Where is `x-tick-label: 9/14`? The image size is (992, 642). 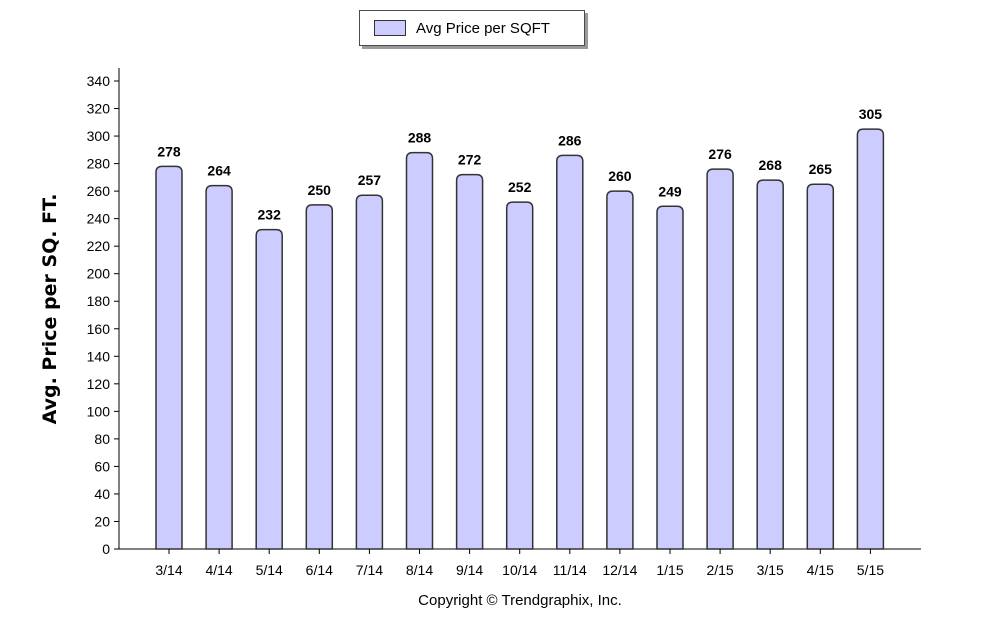
x-tick-label: 9/14 is located at coordinates (469, 570).